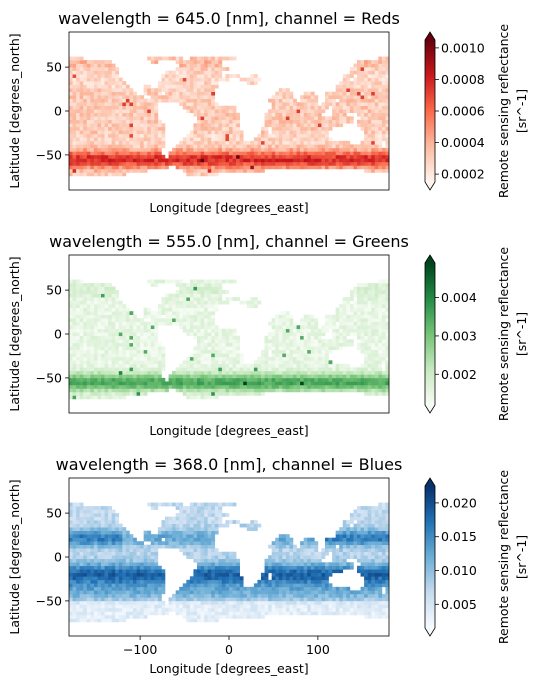 The height and width of the screenshot is (690, 538). What do you see at coordinates (228, 430) in the screenshot?
I see `x-axis-label: Longitude [degrees_east]` at bounding box center [228, 430].